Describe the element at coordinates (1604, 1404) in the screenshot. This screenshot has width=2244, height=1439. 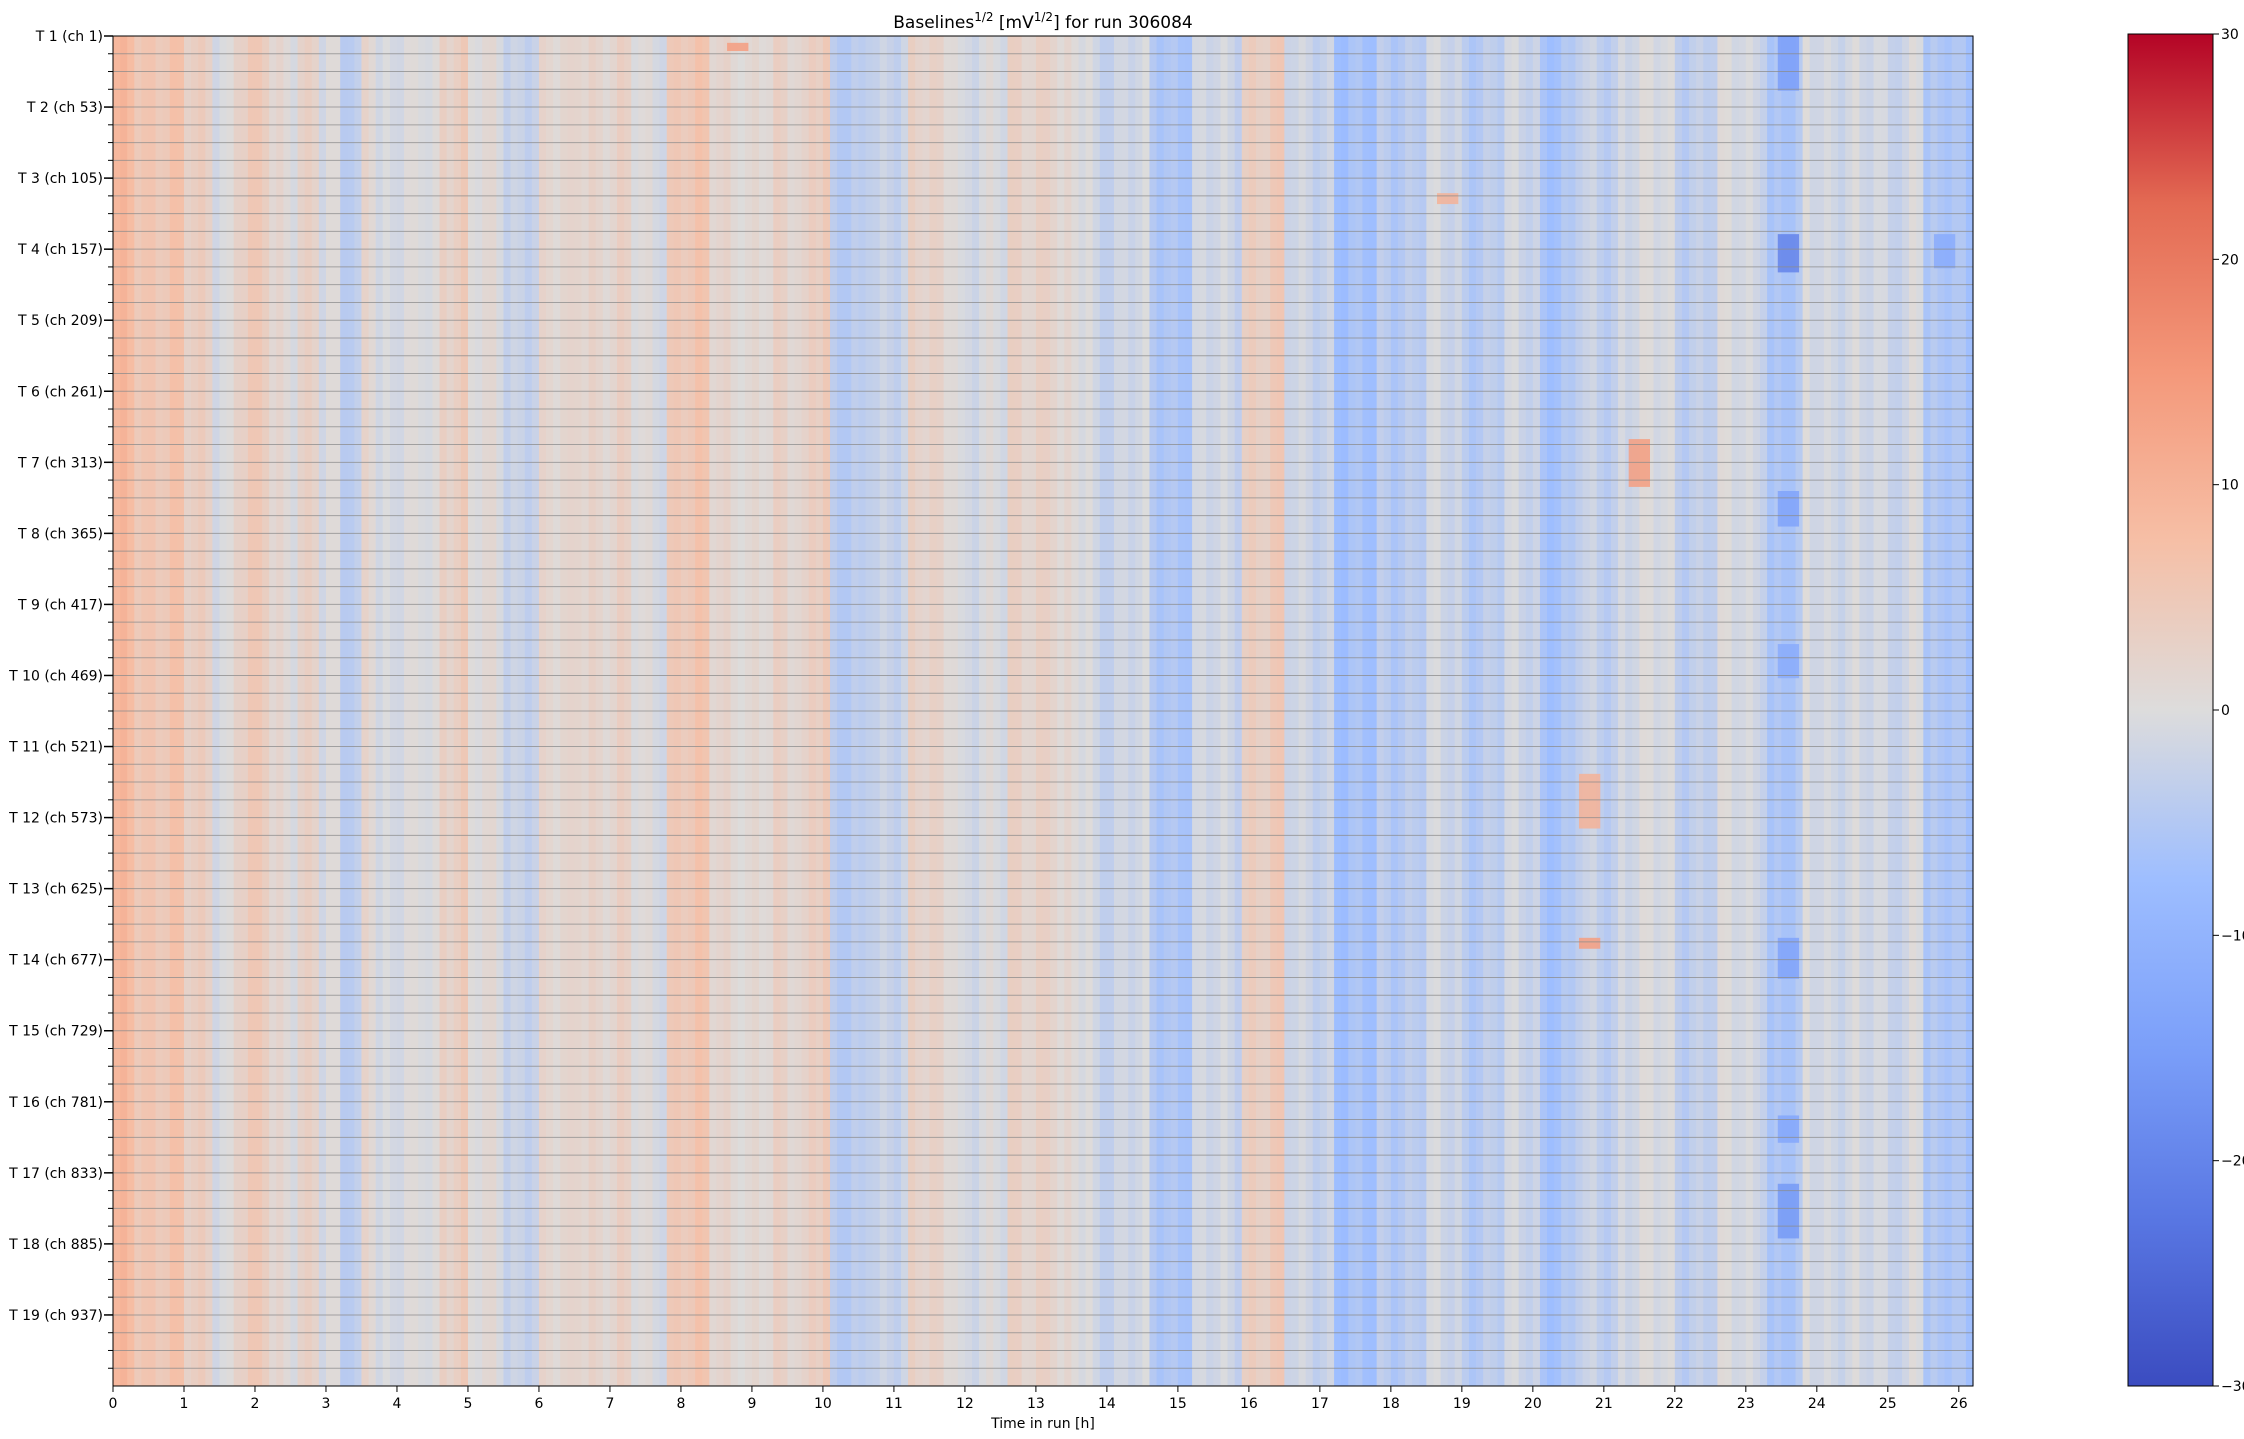
I see `x-tick-label: 21` at that location.